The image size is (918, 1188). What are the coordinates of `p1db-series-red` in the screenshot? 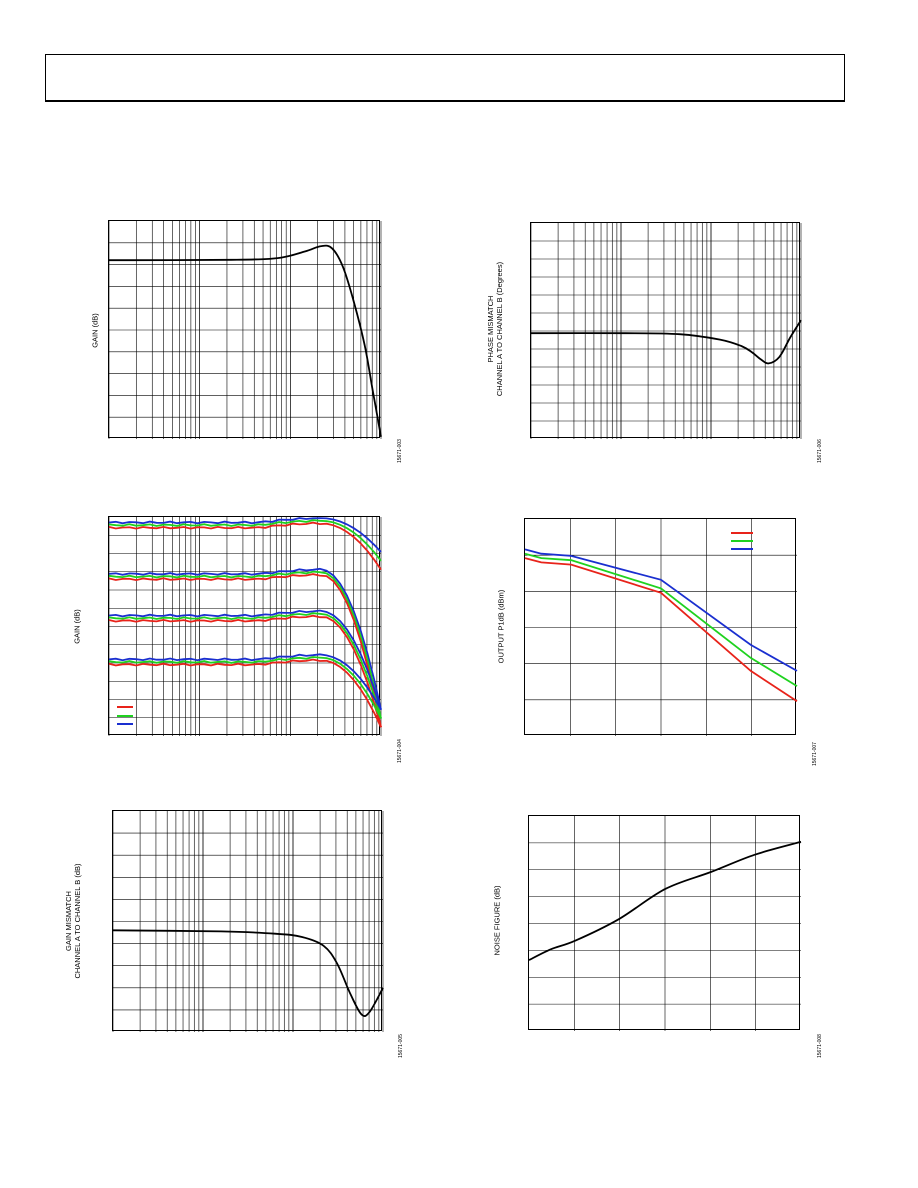 It's located at (661, 630).